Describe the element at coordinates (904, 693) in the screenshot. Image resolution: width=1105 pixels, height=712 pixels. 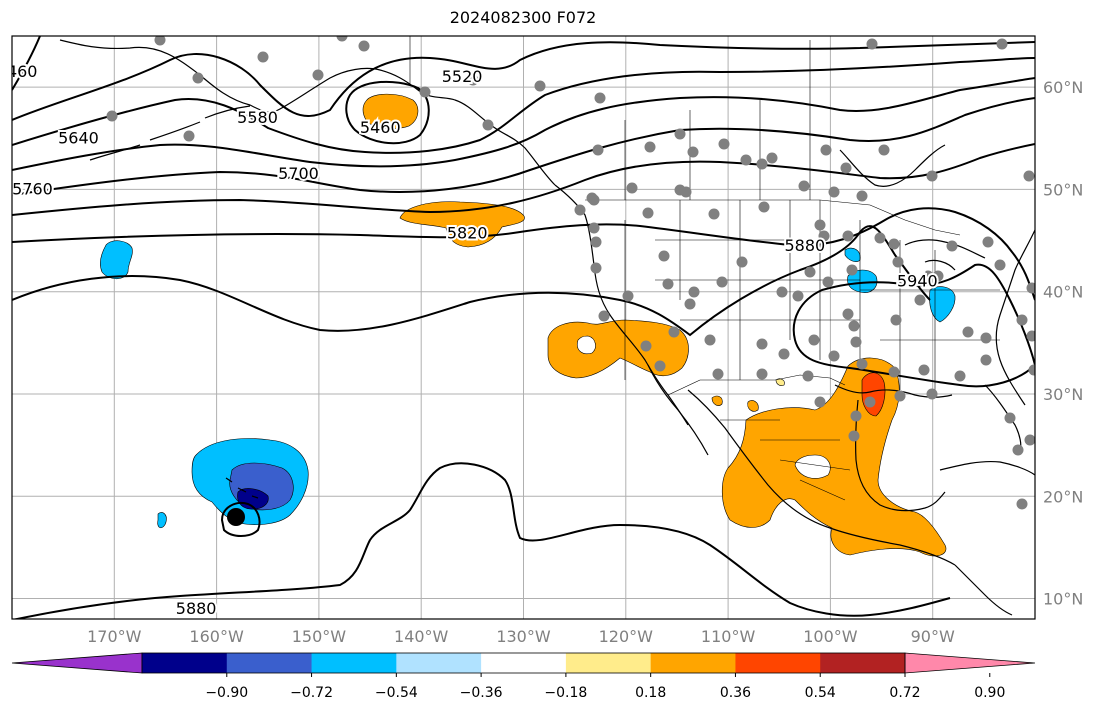
I see `colorbar-tick-label: 0.72` at that location.